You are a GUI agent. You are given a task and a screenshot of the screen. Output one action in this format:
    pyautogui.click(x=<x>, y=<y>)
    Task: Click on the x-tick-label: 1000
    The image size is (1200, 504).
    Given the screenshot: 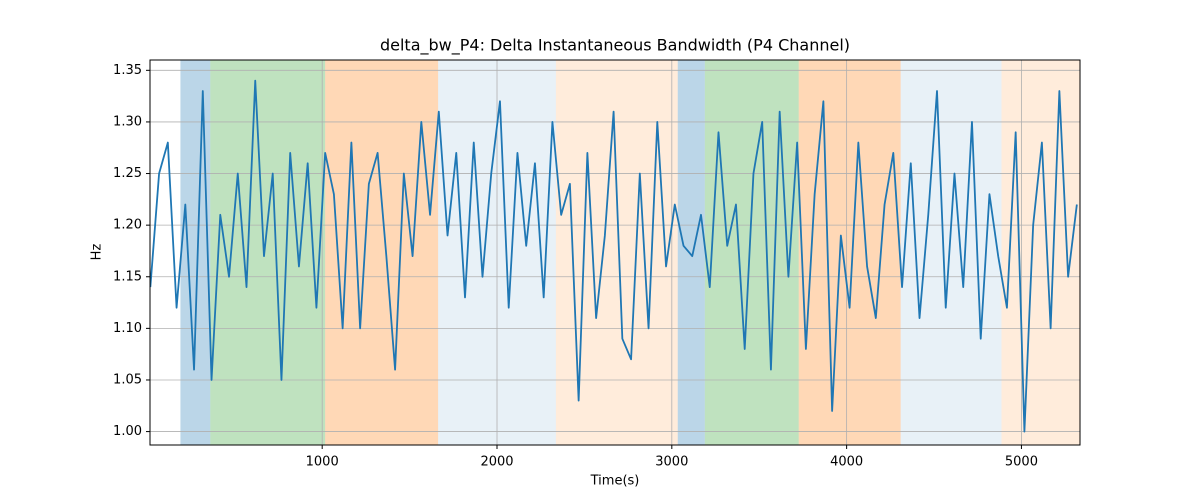 What is the action you would take?
    pyautogui.click(x=322, y=462)
    